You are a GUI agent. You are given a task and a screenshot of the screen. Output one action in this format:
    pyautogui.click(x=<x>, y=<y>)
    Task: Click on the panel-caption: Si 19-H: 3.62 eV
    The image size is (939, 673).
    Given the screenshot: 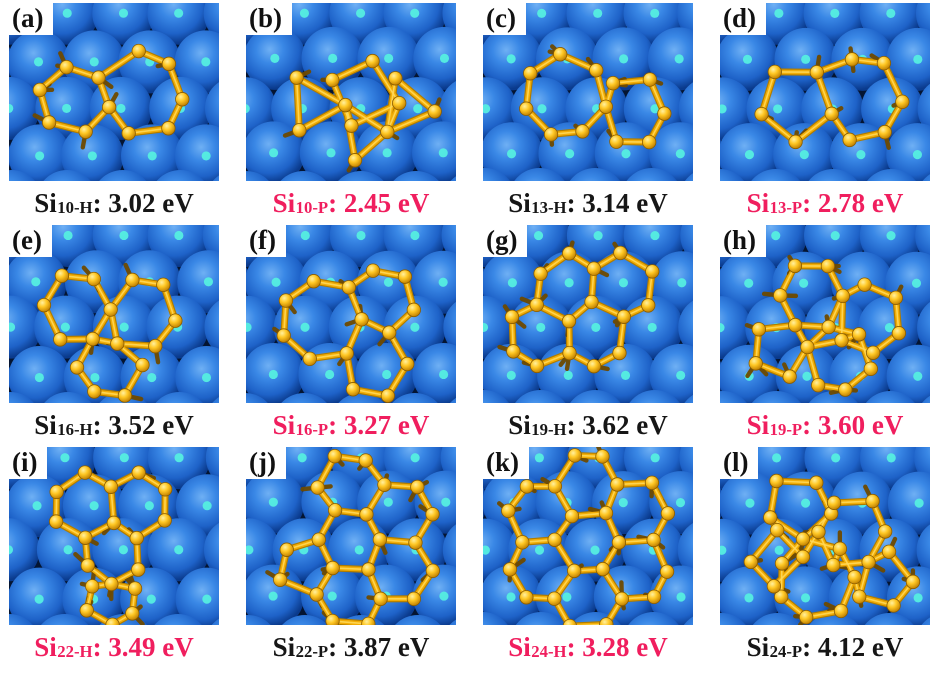 What is the action you would take?
    pyautogui.click(x=588, y=424)
    